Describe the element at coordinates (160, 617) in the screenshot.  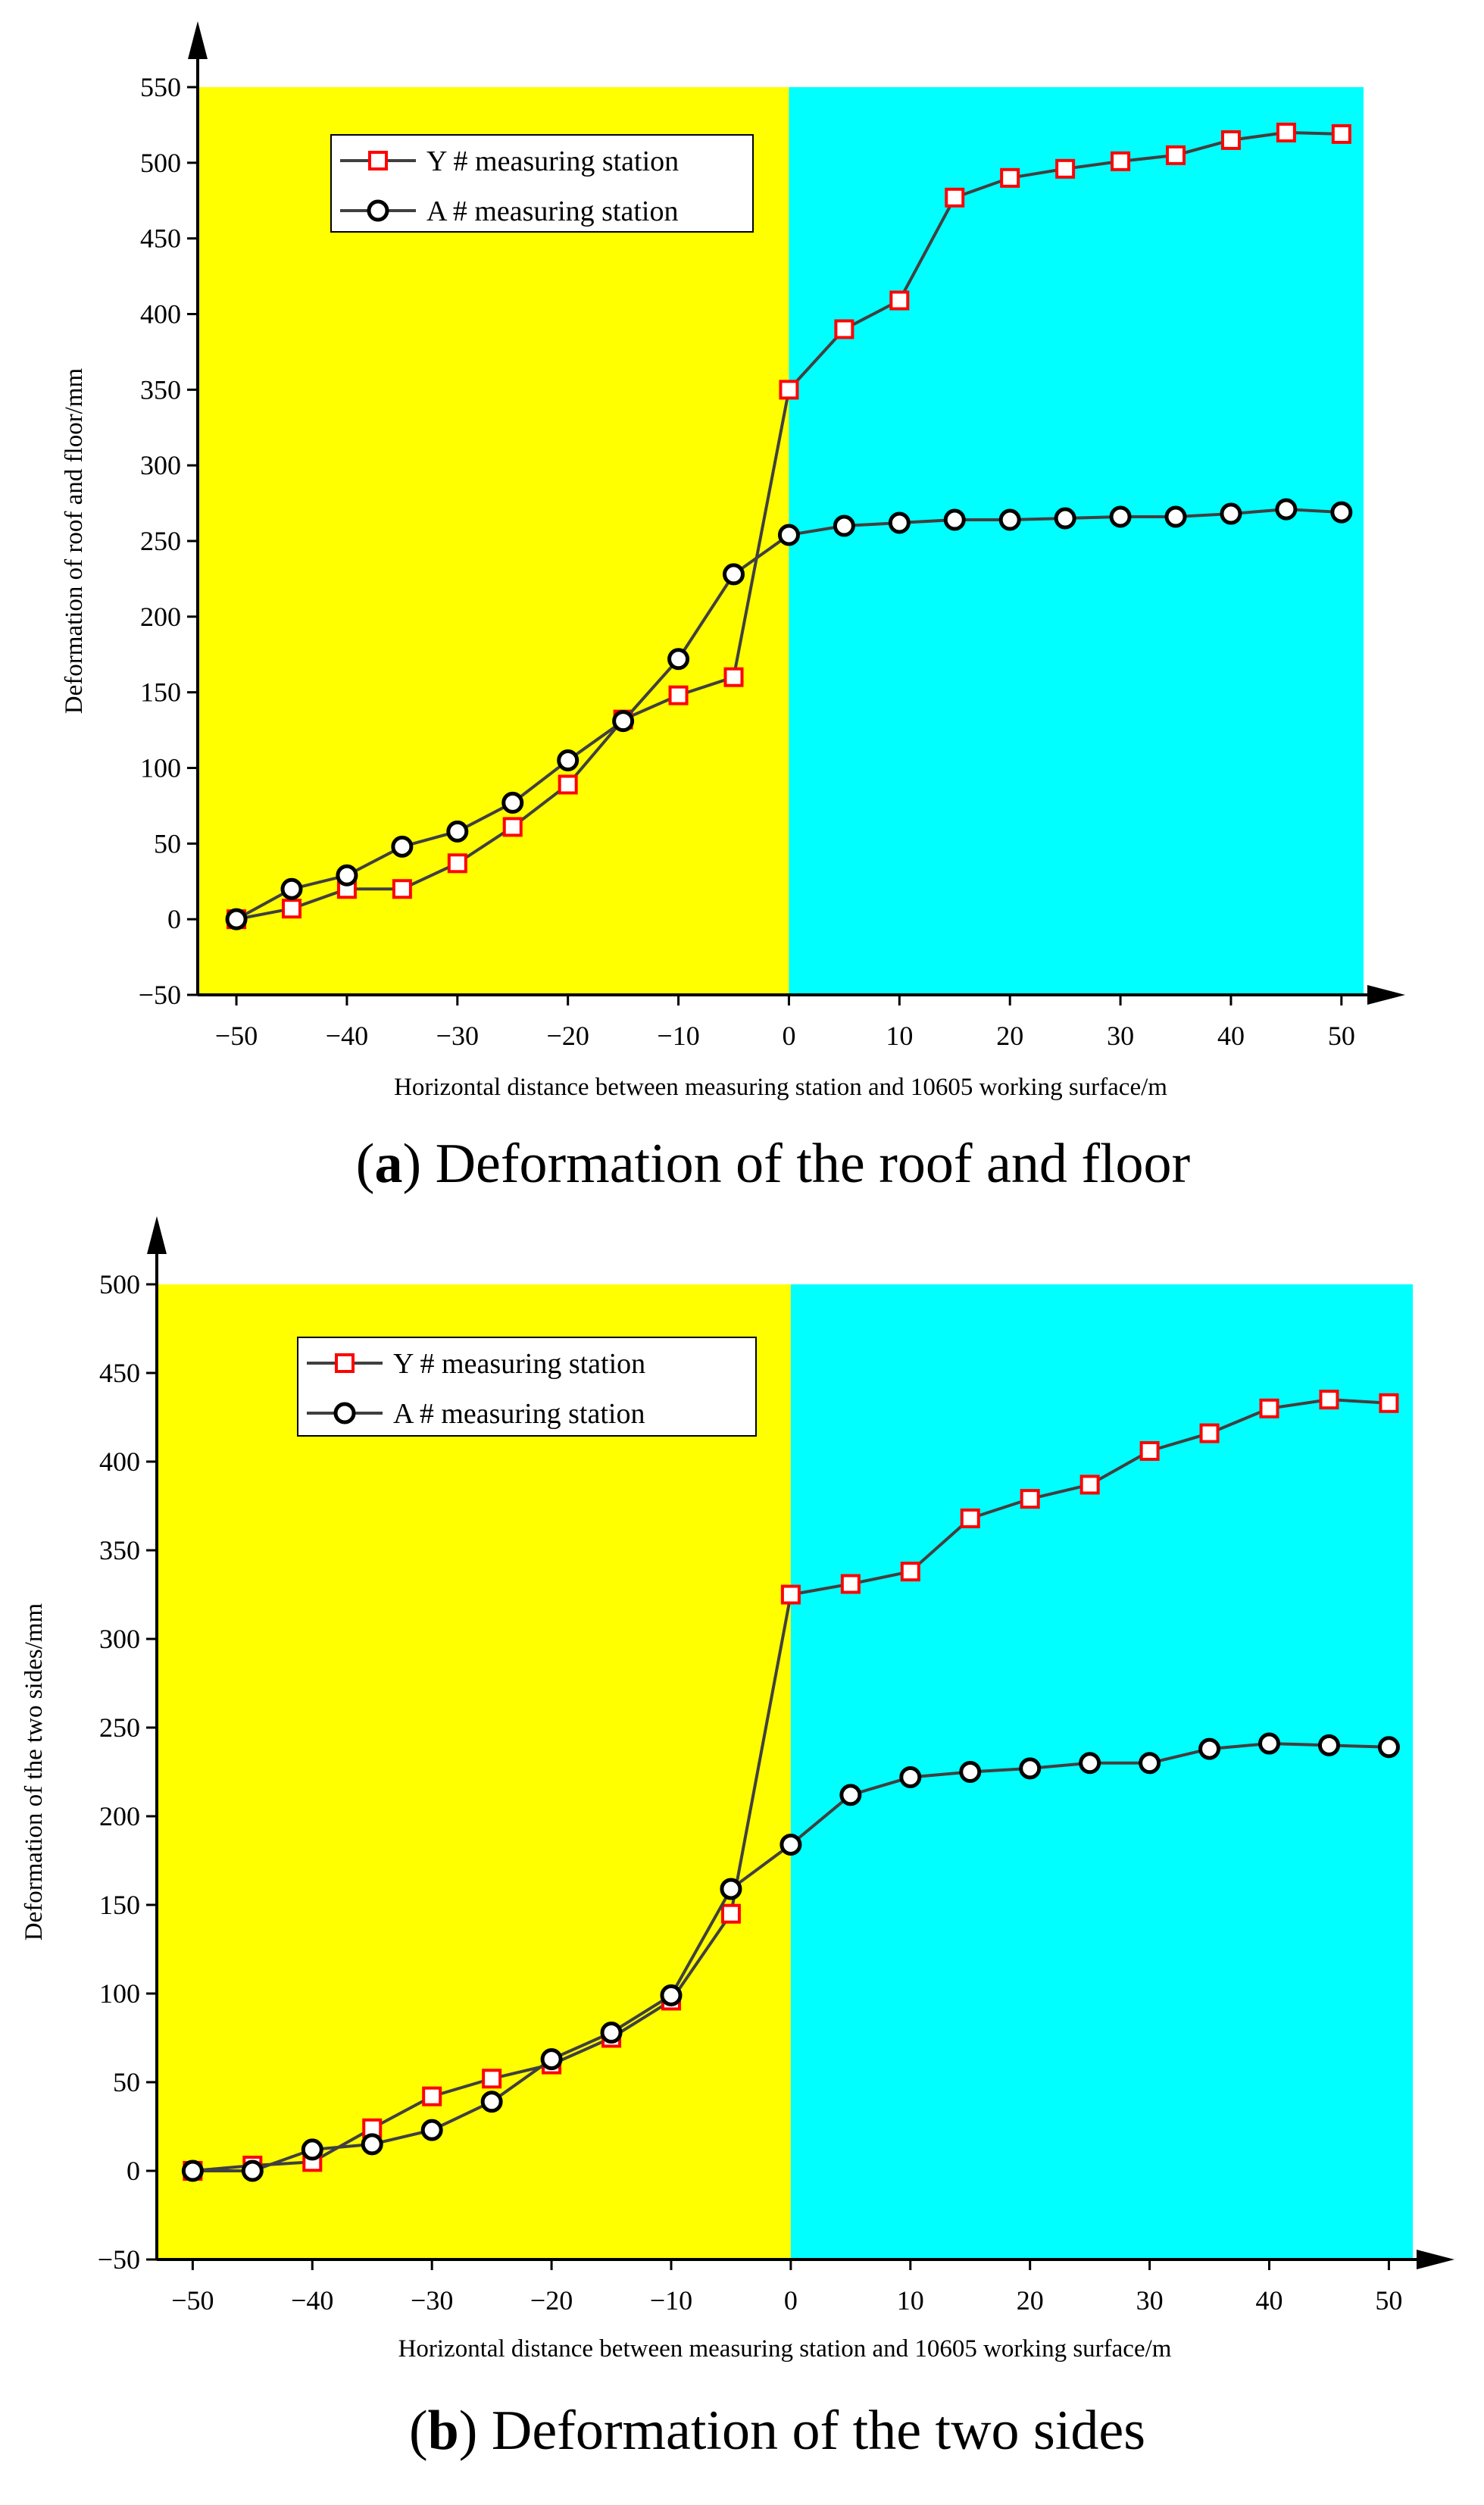
I see `y-tick-label: 200` at that location.